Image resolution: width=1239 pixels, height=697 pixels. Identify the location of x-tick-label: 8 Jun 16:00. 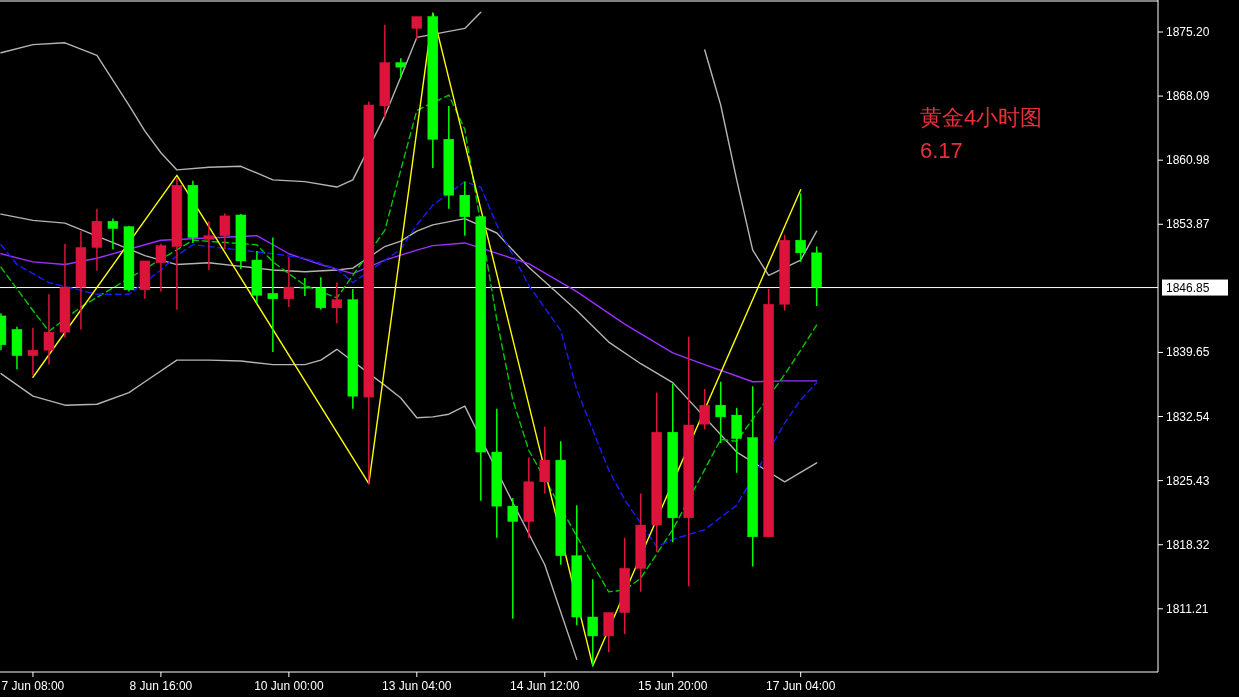
(161, 686).